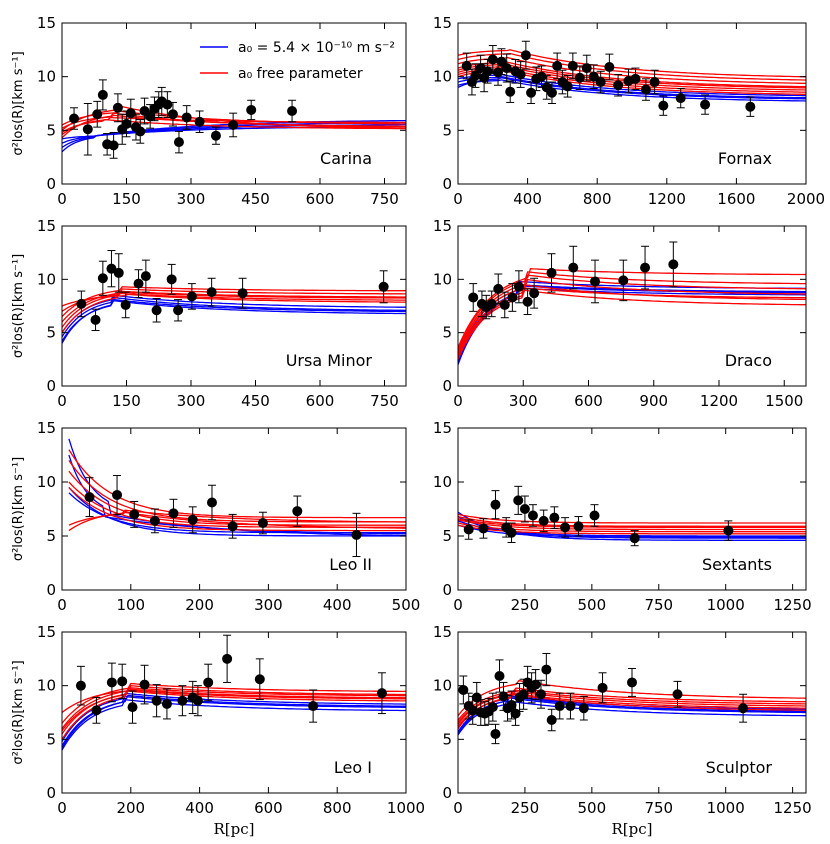 The width and height of the screenshot is (830, 844). What do you see at coordinates (726, 808) in the screenshot?
I see `x-tick-label: 1000` at bounding box center [726, 808].